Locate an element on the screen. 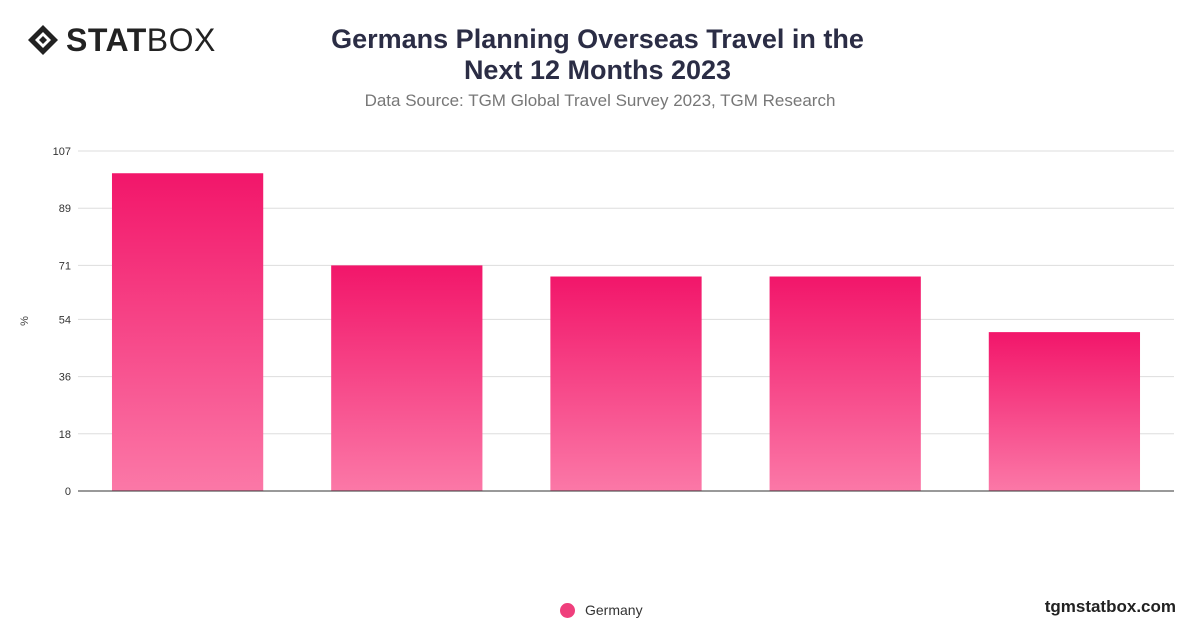 This screenshot has width=1200, height=628. y-tick-label: 71 is located at coordinates (65, 266).